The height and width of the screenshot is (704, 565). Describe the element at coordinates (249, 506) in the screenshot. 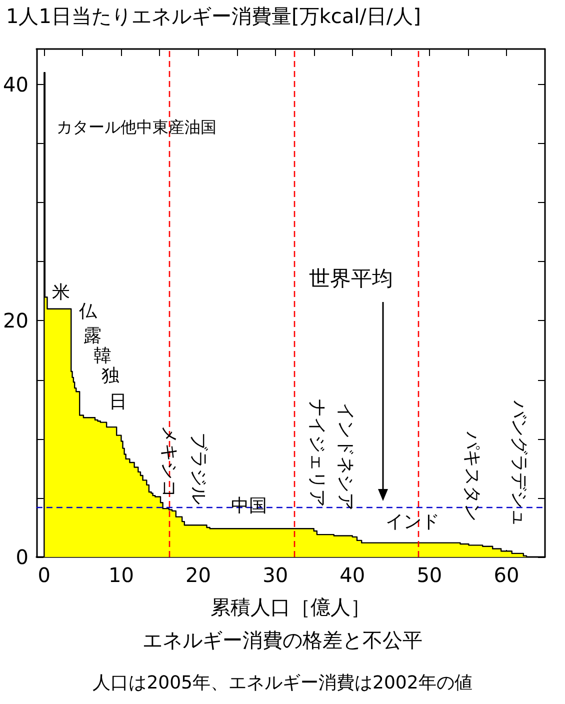

I see `annotation: 中国` at that location.